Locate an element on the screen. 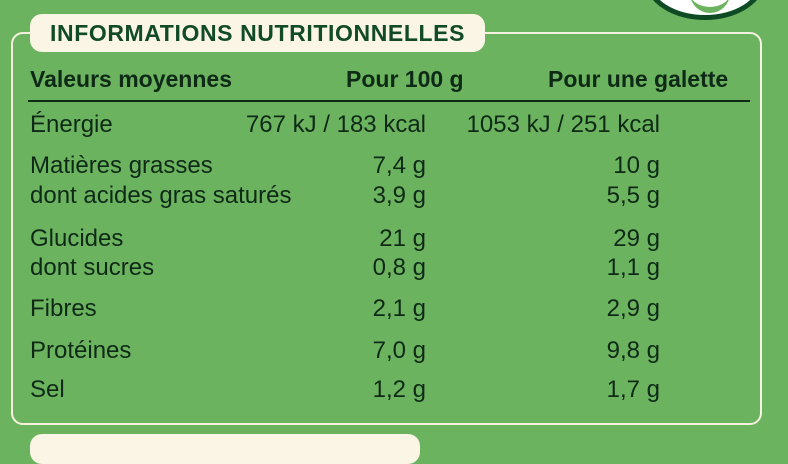 The image size is (788, 464). row-label: Matières grasses is located at coordinates (121, 165).